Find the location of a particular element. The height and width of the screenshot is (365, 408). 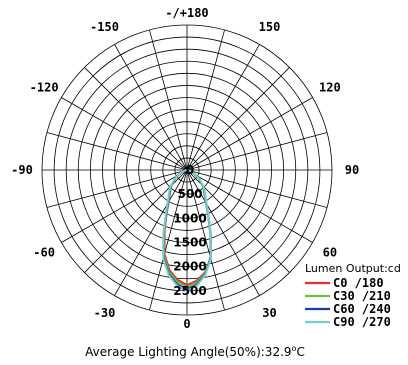

legend-title: Lumen Output:cd is located at coordinates (353, 268).